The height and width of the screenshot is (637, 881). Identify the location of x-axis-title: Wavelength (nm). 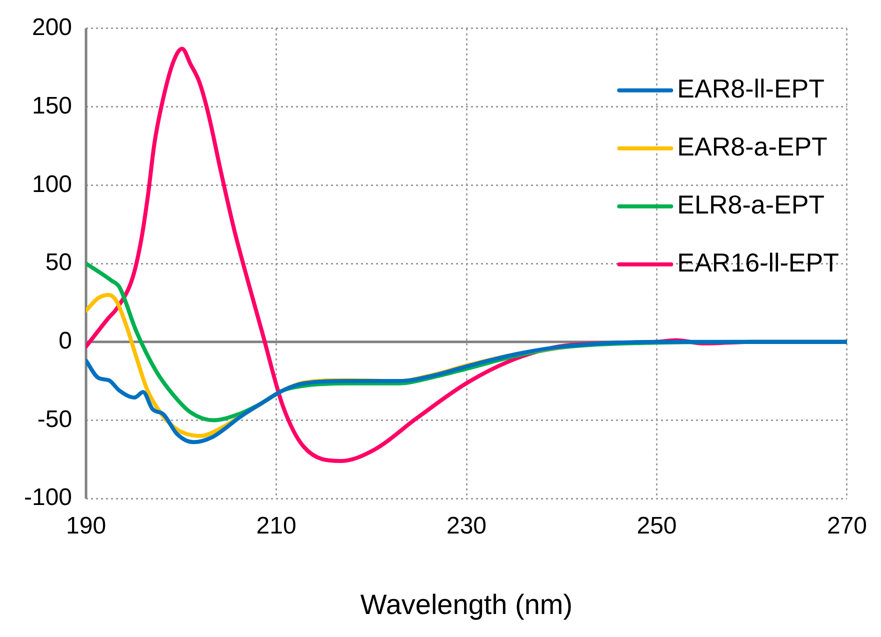
(466, 604).